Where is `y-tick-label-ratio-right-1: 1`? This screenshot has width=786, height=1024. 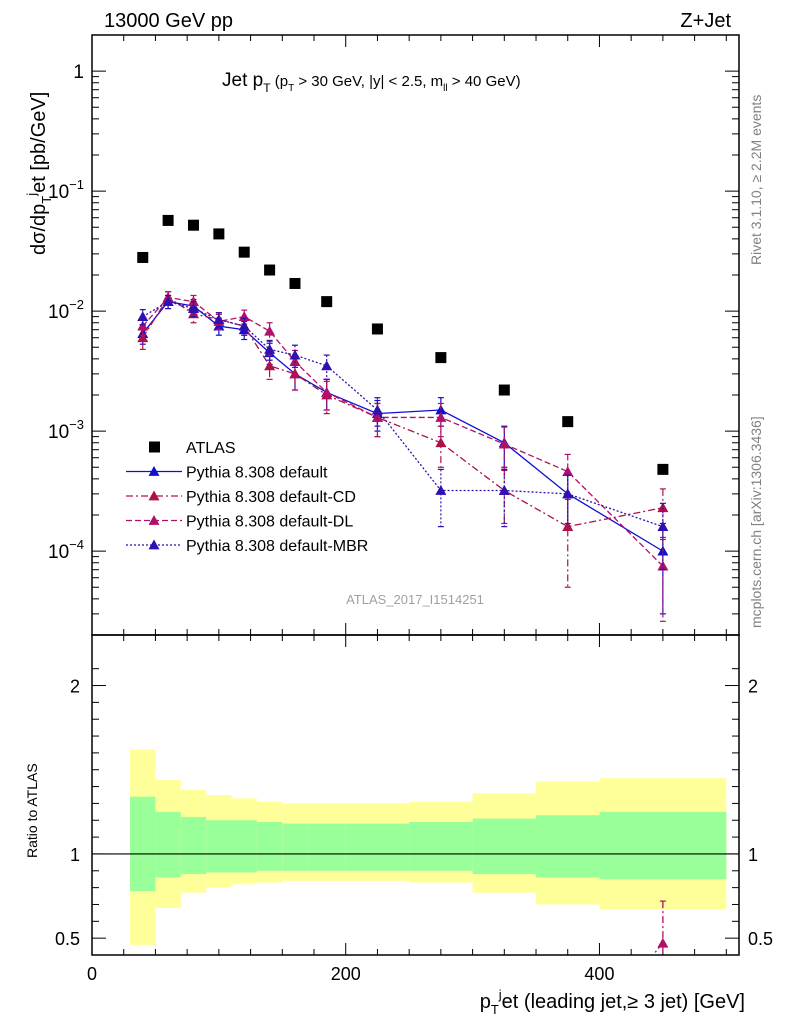 y-tick-label-ratio-right-1: 1 is located at coordinates (753, 855).